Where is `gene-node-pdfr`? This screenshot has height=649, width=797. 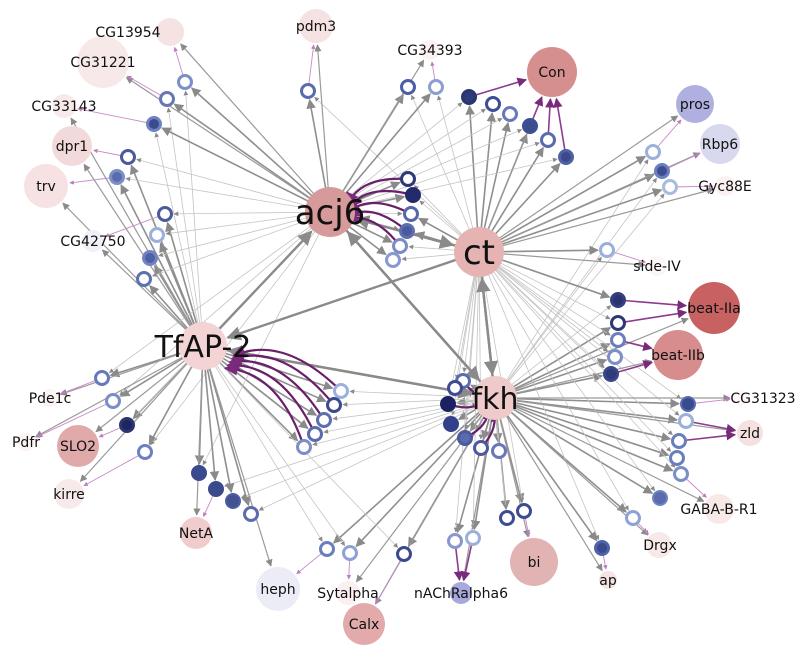
gene-node-pdfr is located at coordinates (26, 442).